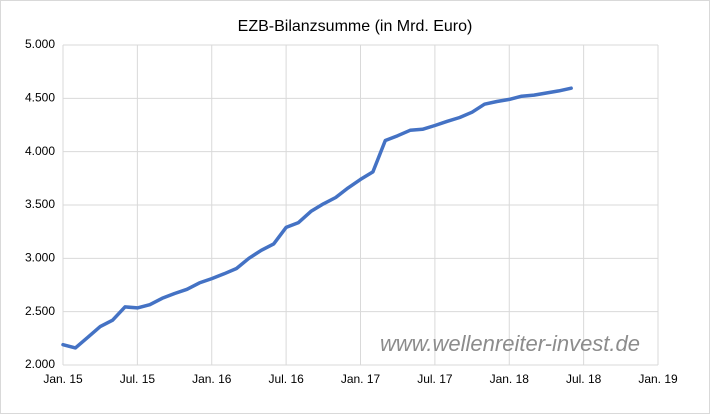 The image size is (710, 414). I want to click on y-tick-label: 2.500, so click(40, 311).